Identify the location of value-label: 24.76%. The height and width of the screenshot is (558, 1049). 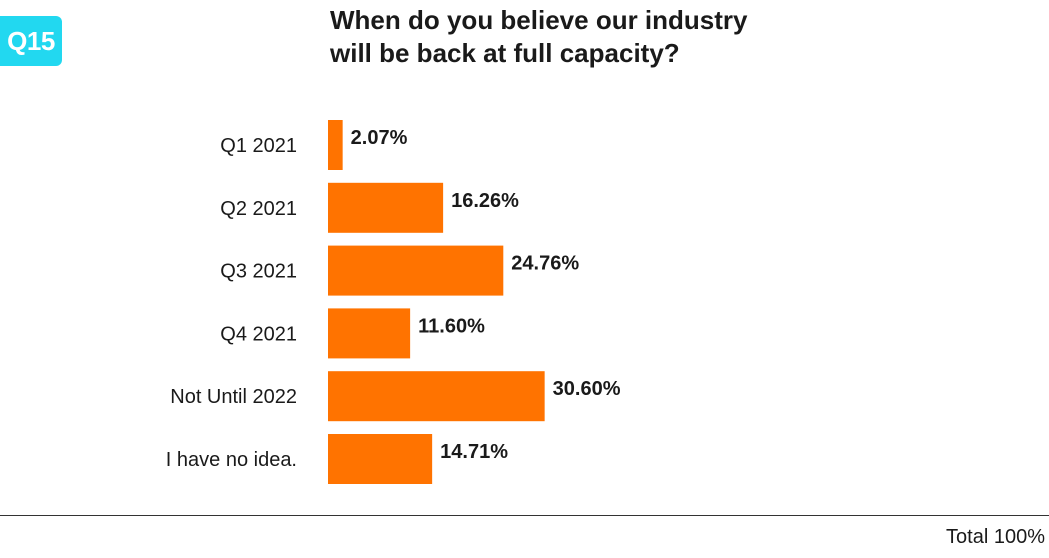
(545, 264).